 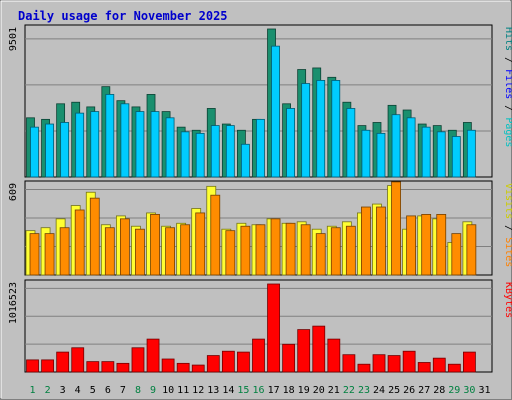 What do you see at coordinates (409, 390) in the screenshot?
I see `day-label-26: 26` at bounding box center [409, 390].